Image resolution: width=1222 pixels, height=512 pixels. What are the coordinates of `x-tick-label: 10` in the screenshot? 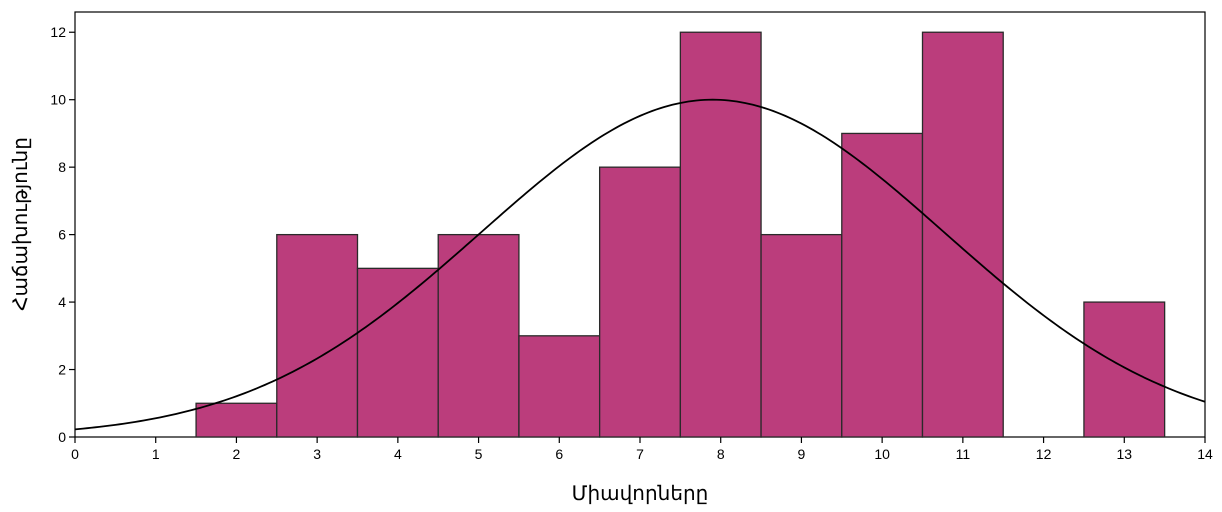 It's located at (882, 454).